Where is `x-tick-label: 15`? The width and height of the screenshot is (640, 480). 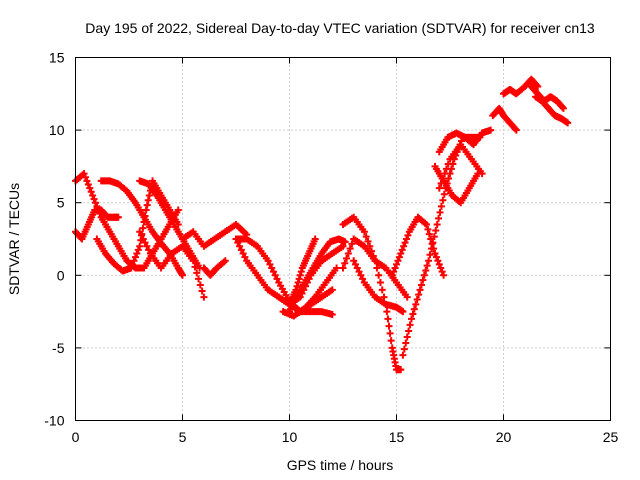 x-tick-label: 15 is located at coordinates (397, 437).